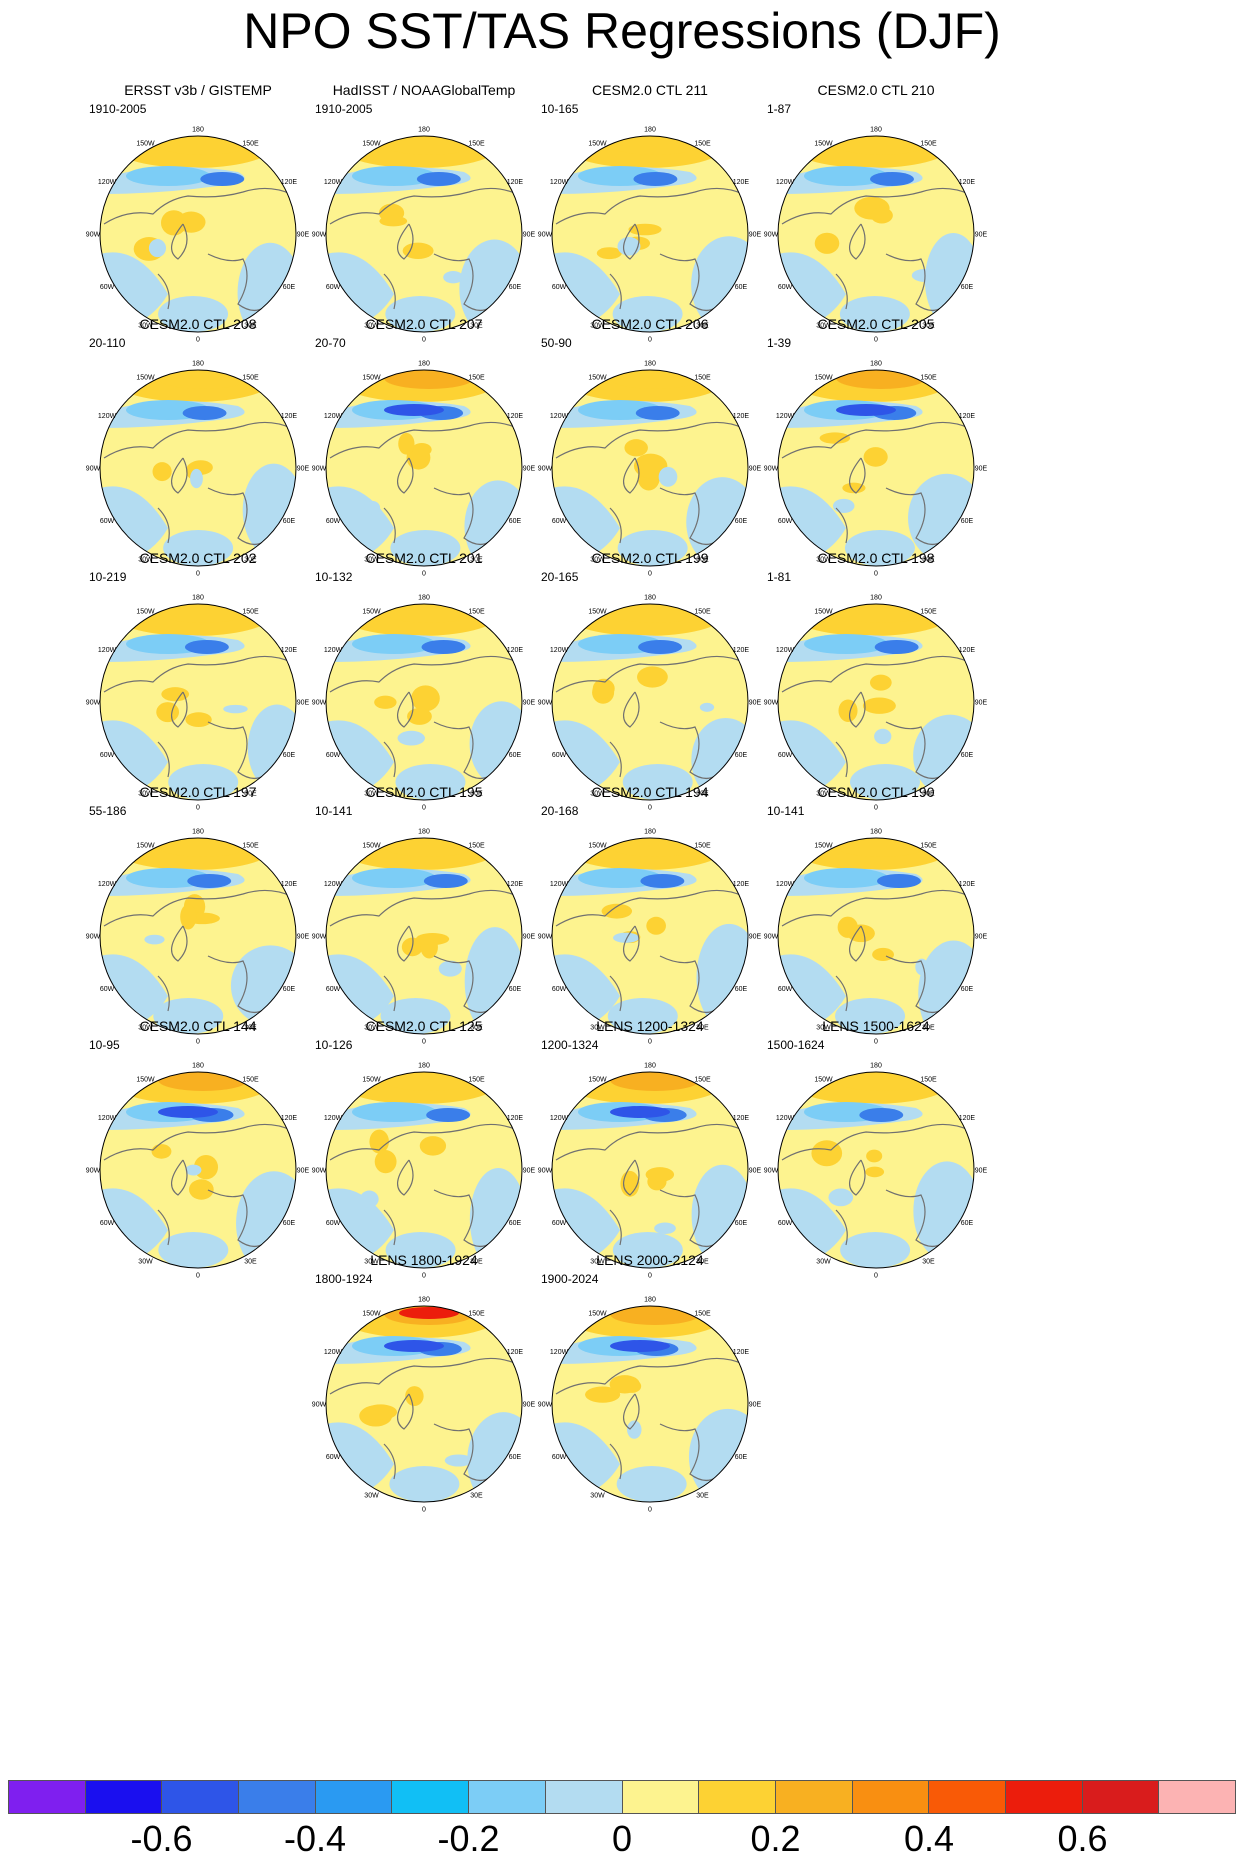 The image size is (1244, 1861). Describe the element at coordinates (876, 90) in the screenshot. I see `panel-title: CESM2.0 CTL 210` at that location.